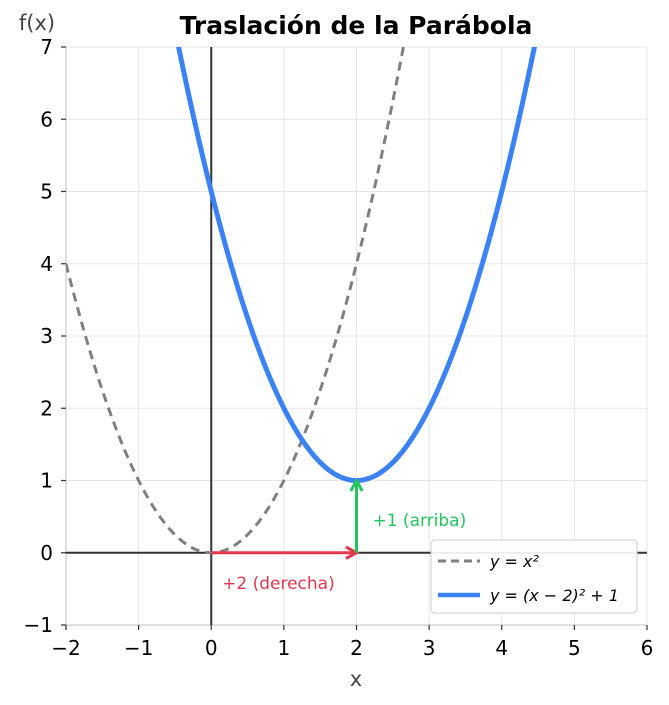 Image resolution: width=669 pixels, height=705 pixels. I want to click on shift-up-arrow, so click(356, 515).